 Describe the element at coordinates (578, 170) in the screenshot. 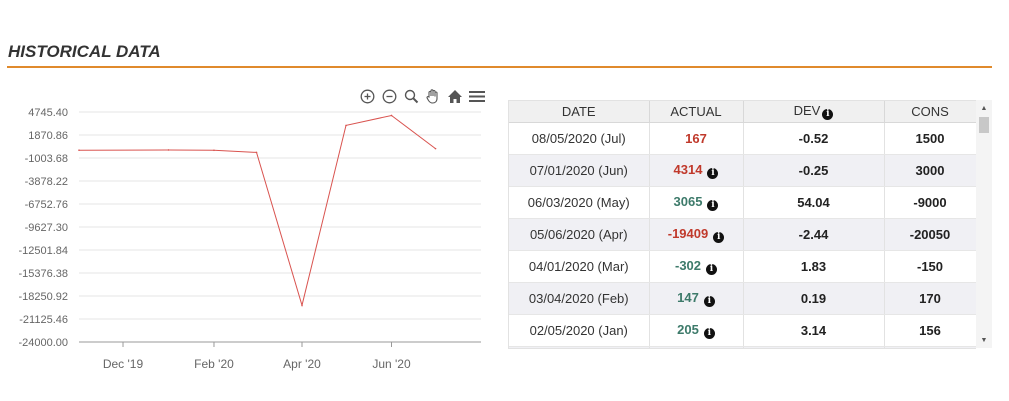

I see `cell-date-text: 07/01/2020 (Jun)` at that location.